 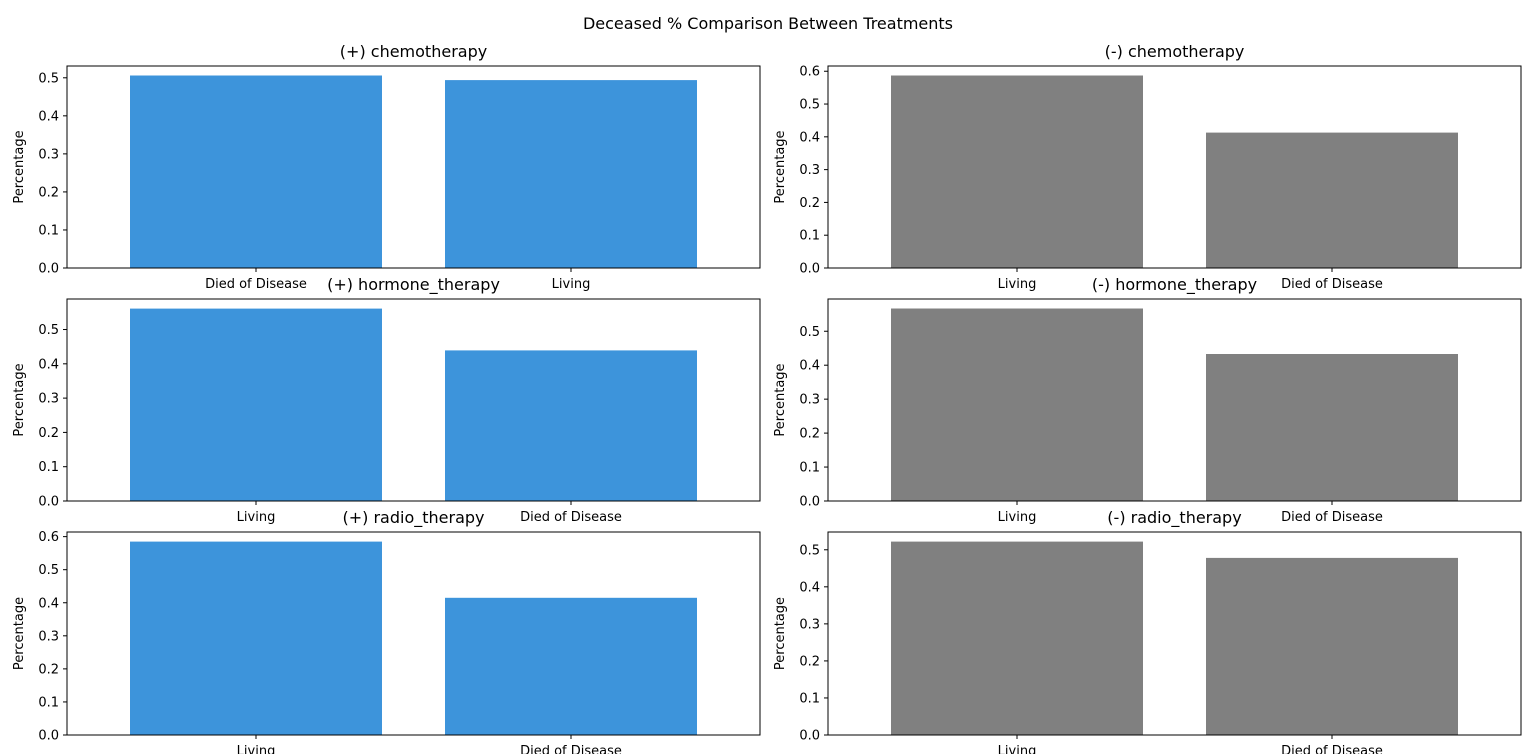 What do you see at coordinates (768, 23) in the screenshot?
I see `figure-title: Deceased % Comparison Between Treatments` at bounding box center [768, 23].